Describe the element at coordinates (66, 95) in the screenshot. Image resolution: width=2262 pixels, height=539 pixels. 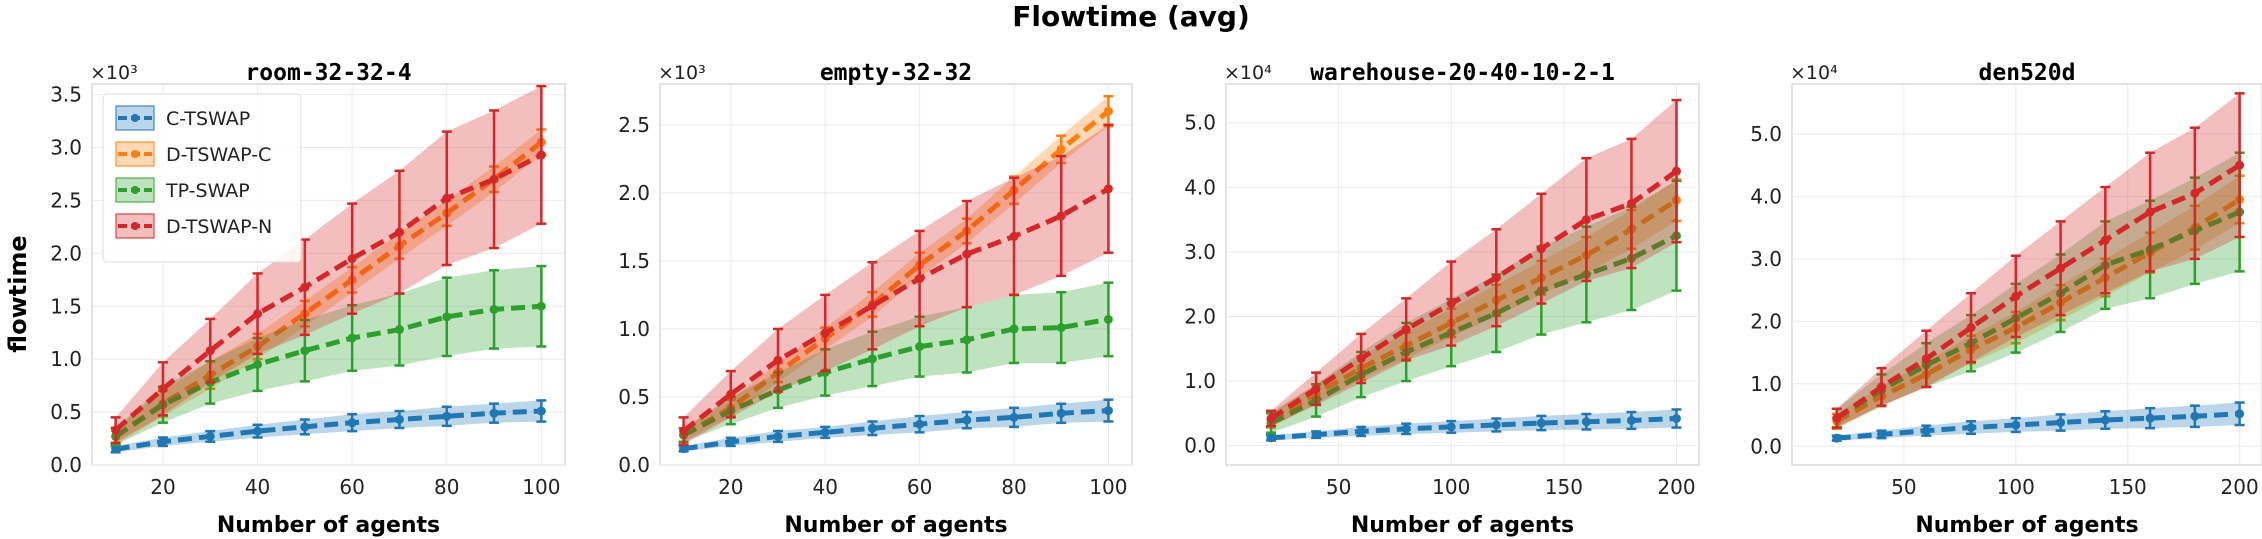
I see `y-tick-label: 3.5` at that location.